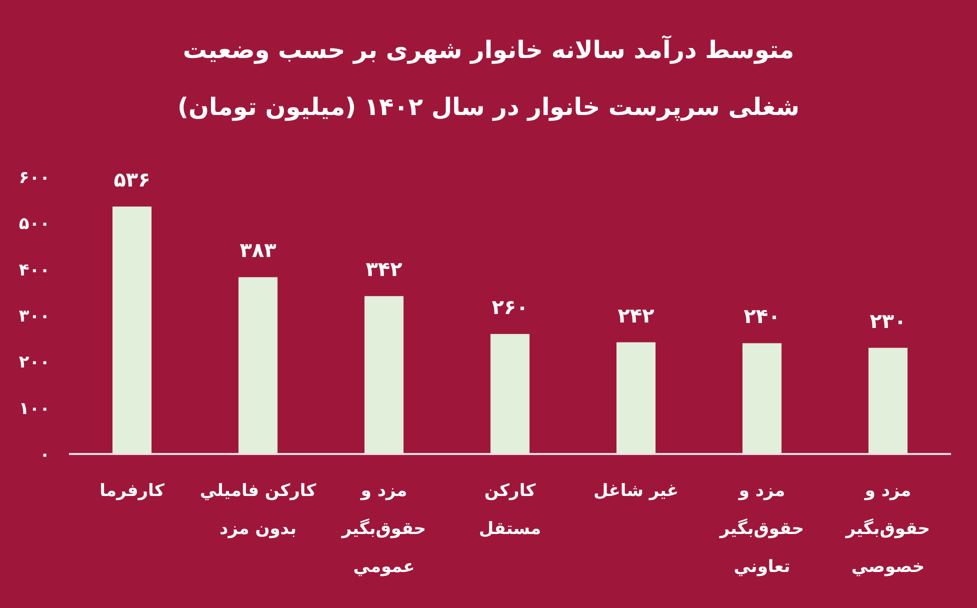 The width and height of the screenshot is (977, 608). What do you see at coordinates (636, 491) in the screenshot?
I see `x-tick-label: غير شاغل` at bounding box center [636, 491].